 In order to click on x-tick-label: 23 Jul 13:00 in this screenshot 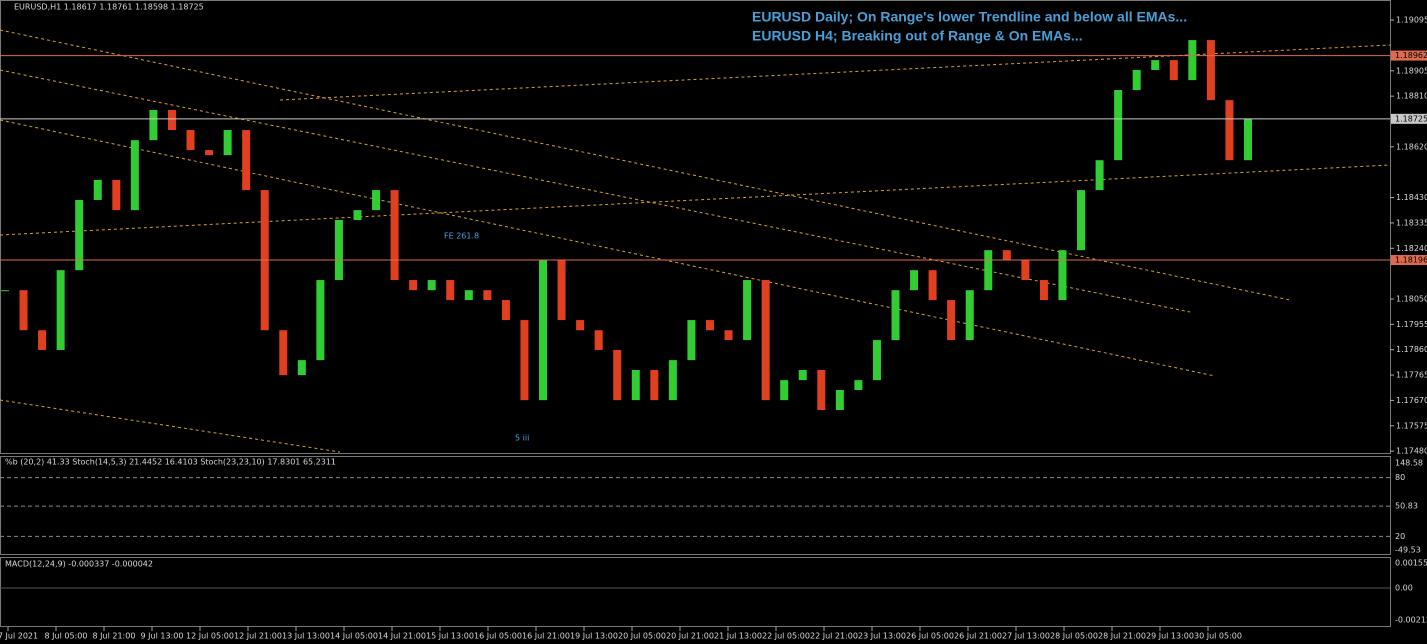, I will do `click(882, 636)`.